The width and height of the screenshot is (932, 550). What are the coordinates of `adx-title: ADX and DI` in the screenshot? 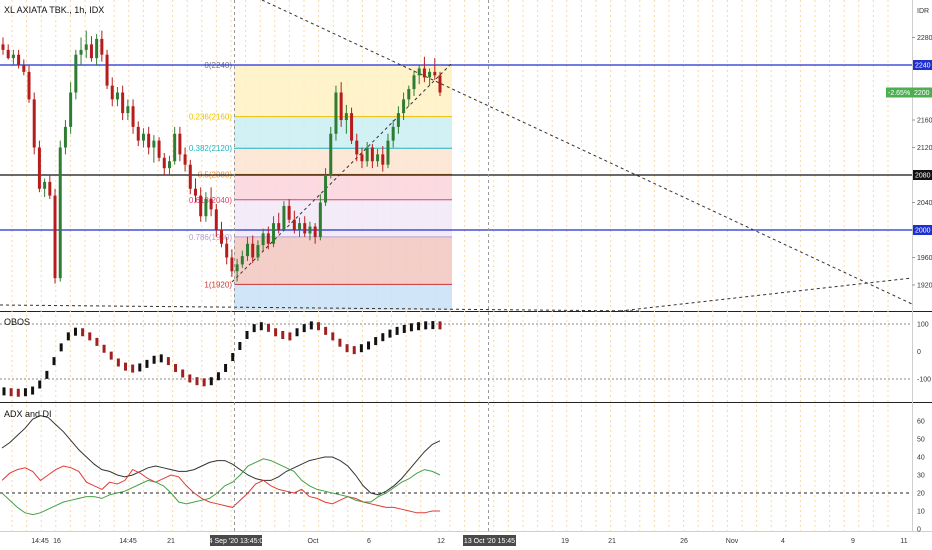 It's located at (28, 414).